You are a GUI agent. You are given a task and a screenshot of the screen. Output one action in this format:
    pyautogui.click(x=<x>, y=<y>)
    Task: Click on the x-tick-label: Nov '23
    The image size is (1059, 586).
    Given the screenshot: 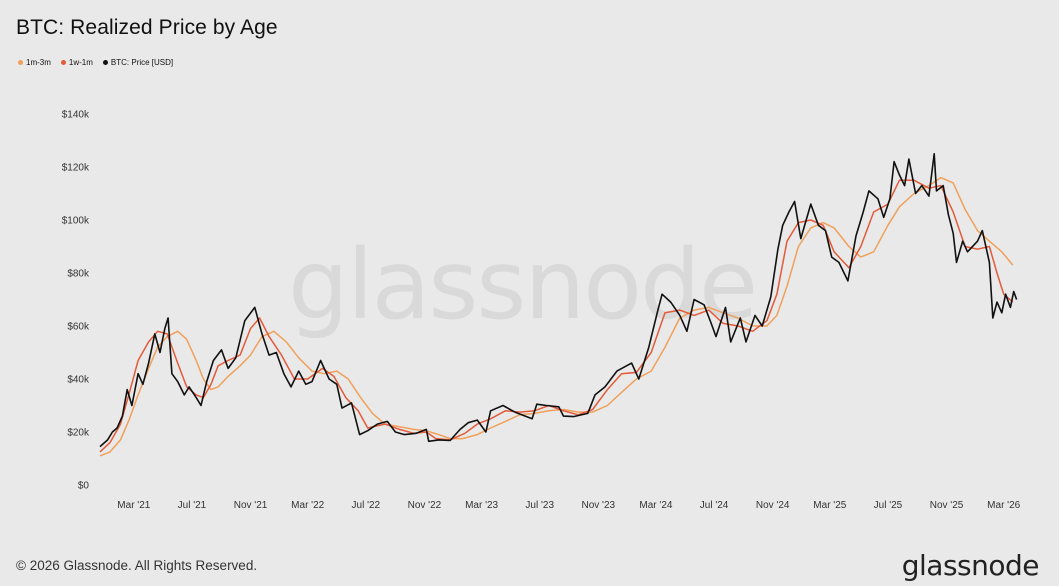 What is the action you would take?
    pyautogui.click(x=599, y=505)
    